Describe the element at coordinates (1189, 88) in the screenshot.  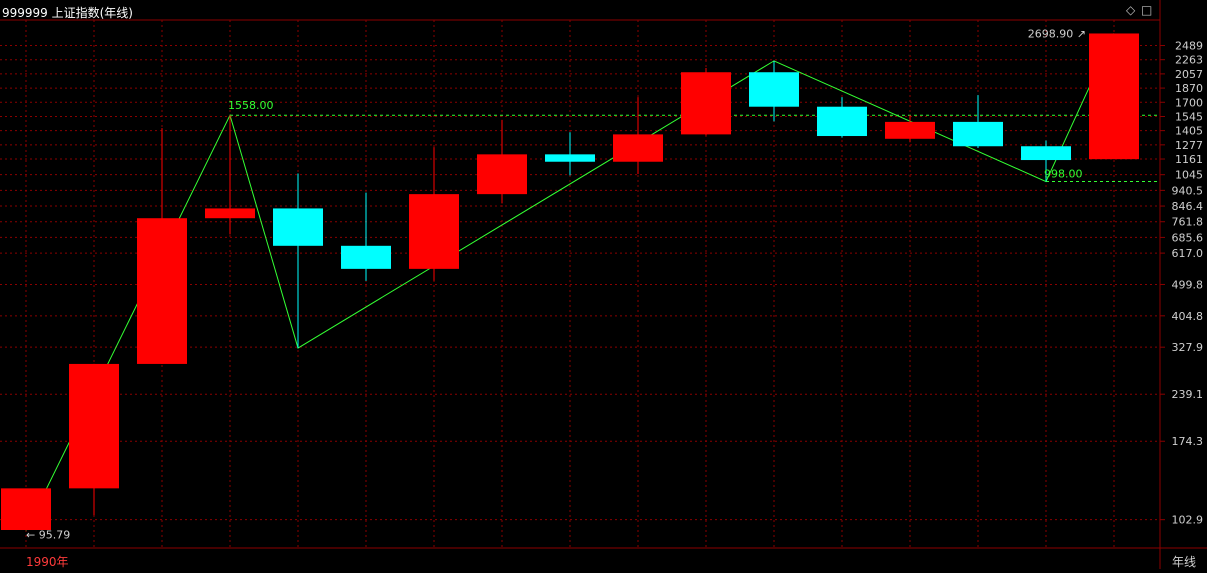
I see `y-tick-label: 1870` at that location.